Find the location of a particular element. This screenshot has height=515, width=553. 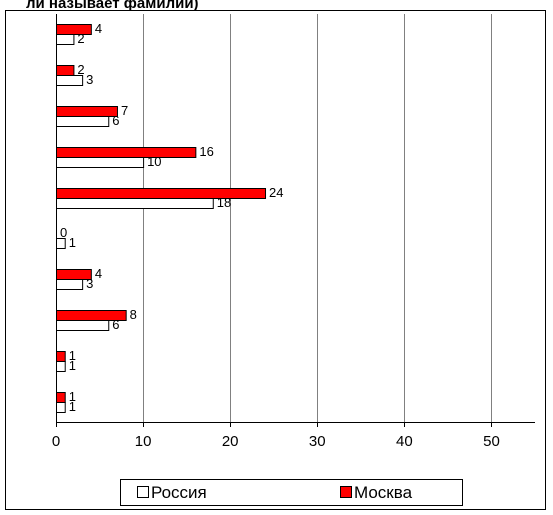

data-label-rossiya-3: 6 is located at coordinates (115, 120).